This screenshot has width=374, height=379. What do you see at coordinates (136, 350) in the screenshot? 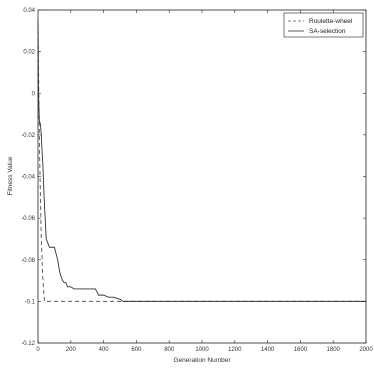
I see `x-tick-label: 600` at bounding box center [136, 350].